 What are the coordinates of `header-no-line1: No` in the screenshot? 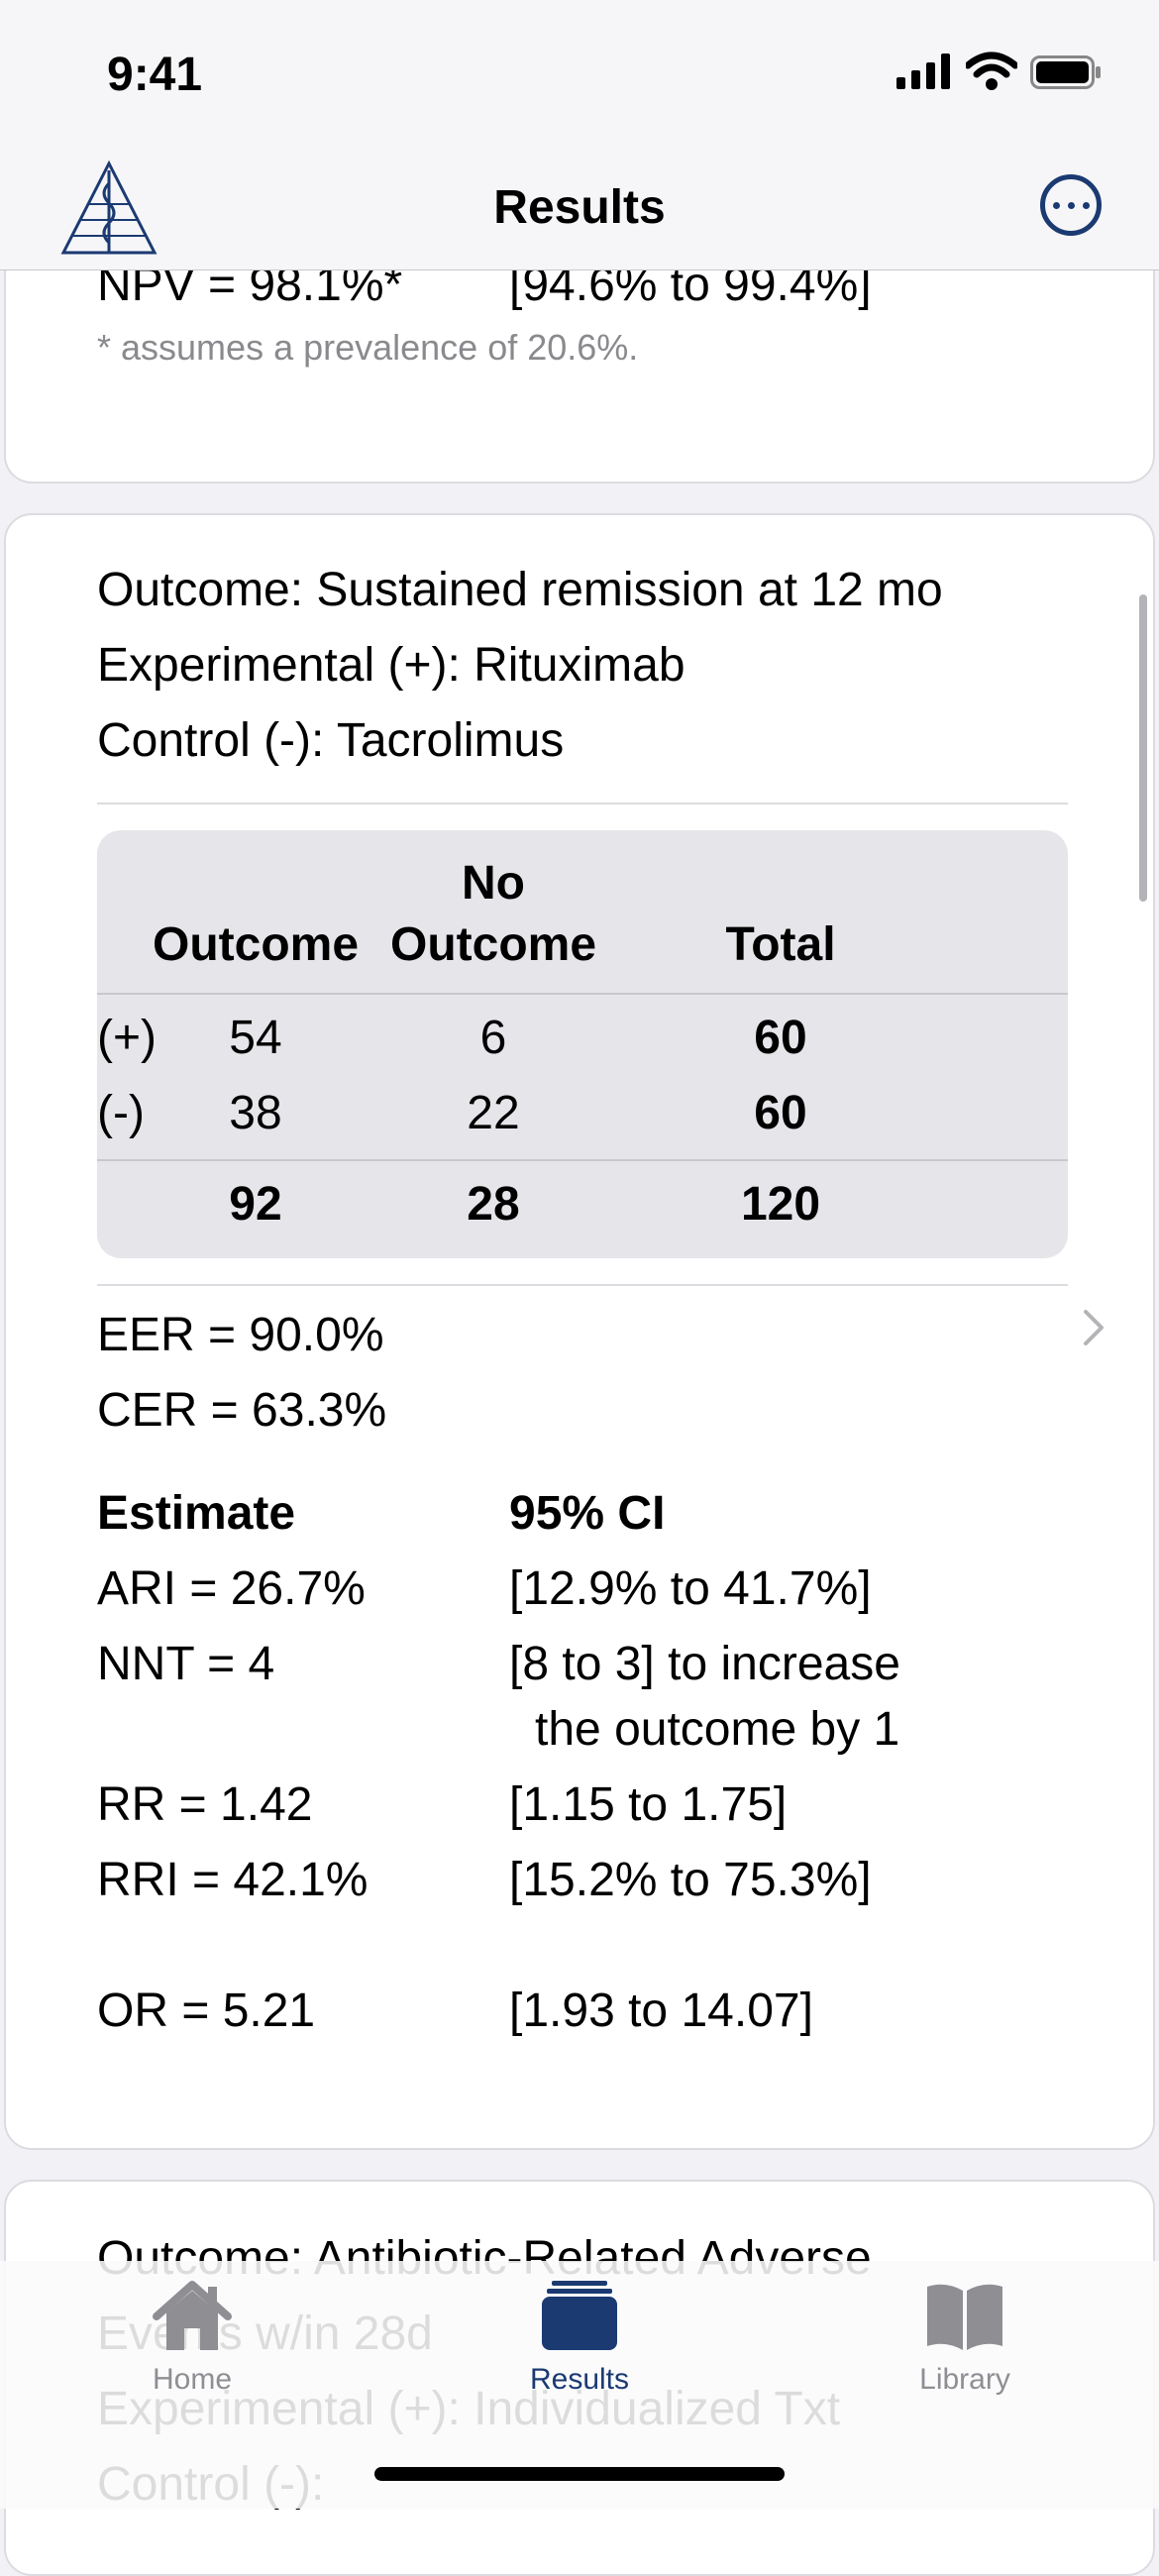 It's located at (494, 883).